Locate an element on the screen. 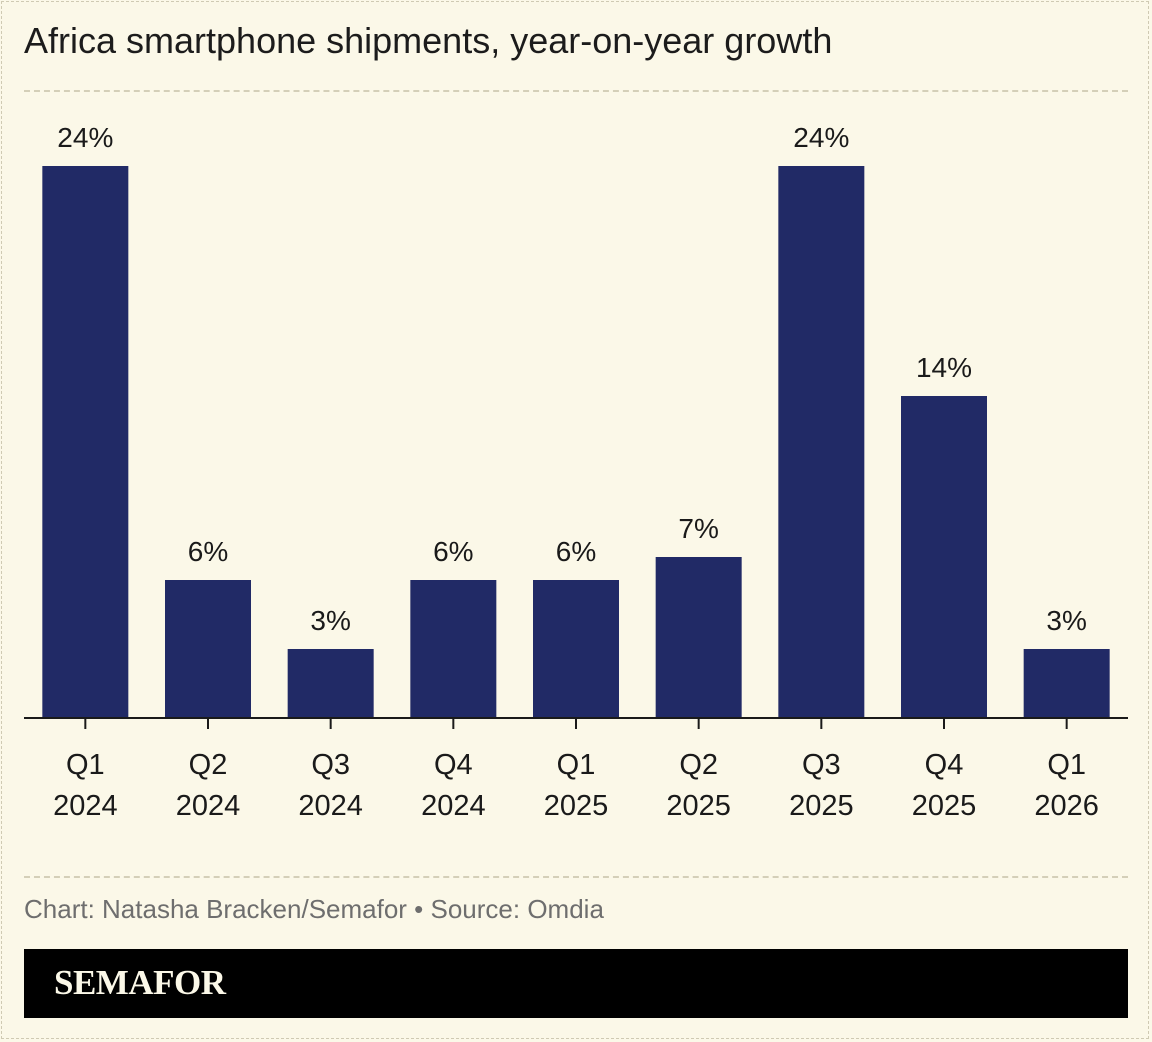 The image size is (1152, 1042). x-tick-label: 2026 is located at coordinates (1066, 806).